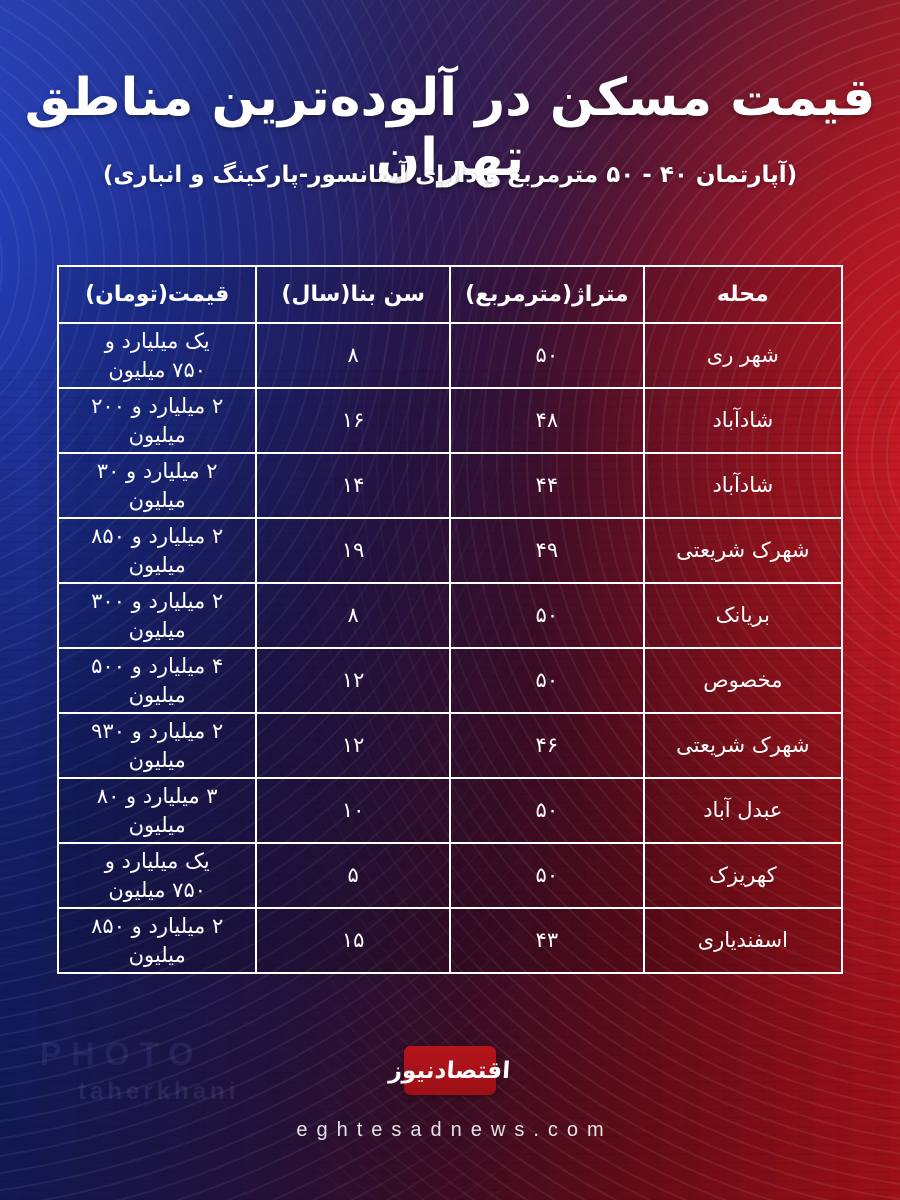  I want to click on column-header-2: سن بنا(سال), so click(353, 294).